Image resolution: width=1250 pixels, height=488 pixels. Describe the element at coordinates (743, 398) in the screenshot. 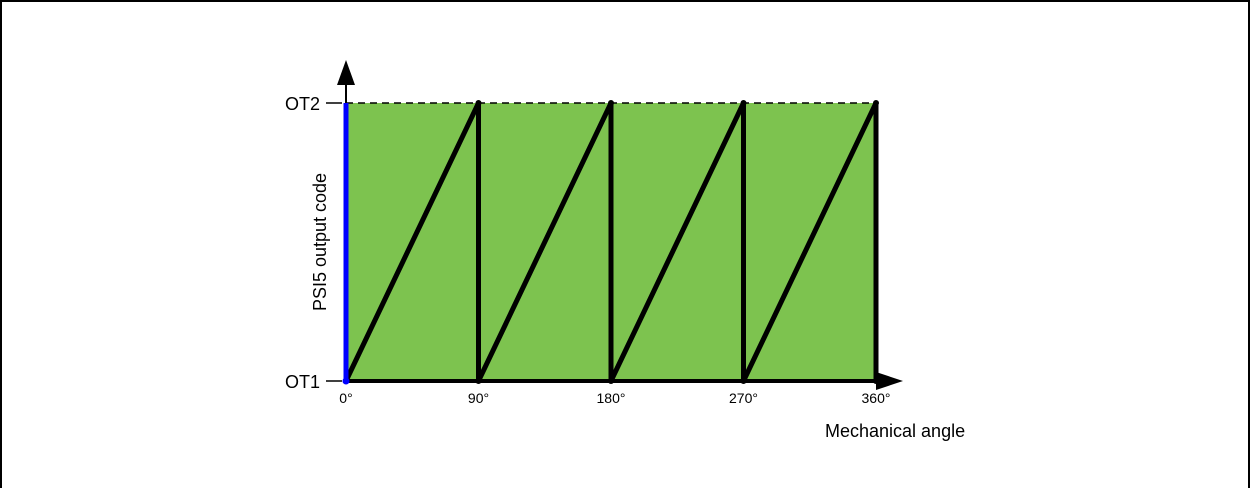

I see `x-tick-label: 270°` at that location.